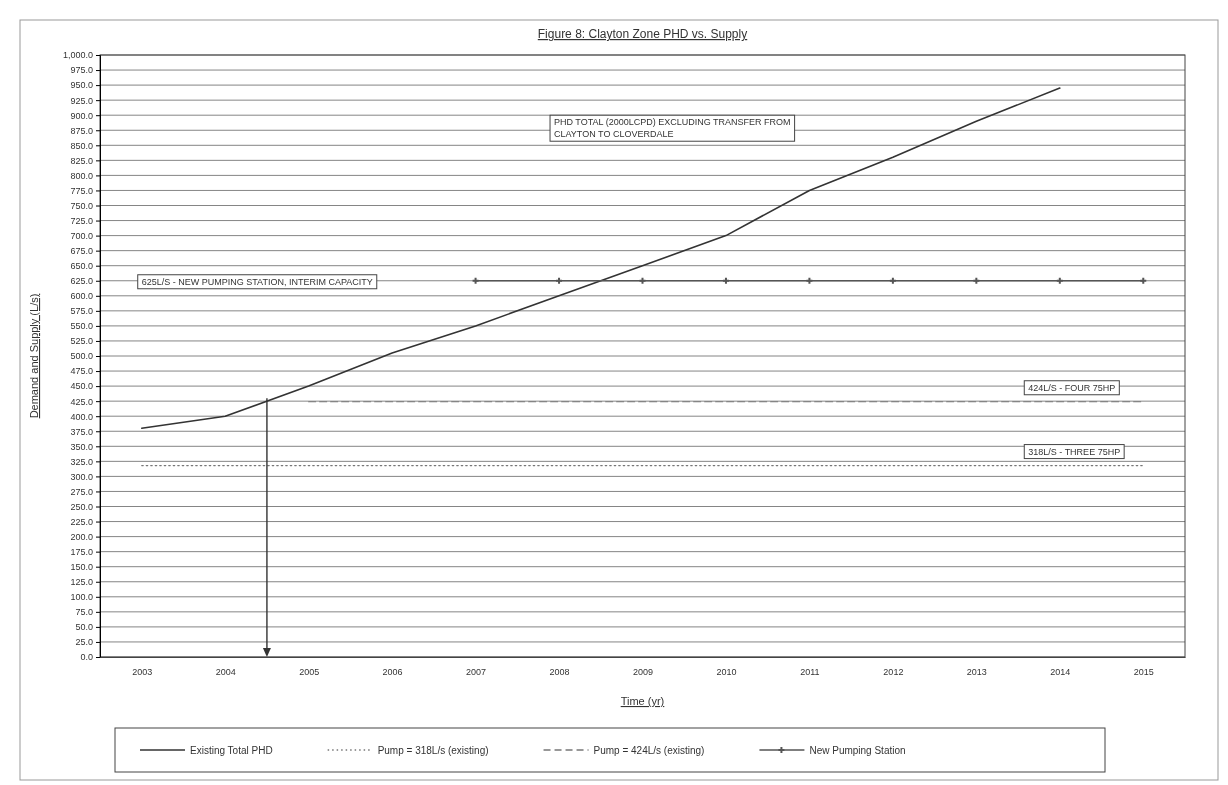  Describe the element at coordinates (649, 750) in the screenshot. I see `legend-label: Pump = 424L/s (existing)` at that location.